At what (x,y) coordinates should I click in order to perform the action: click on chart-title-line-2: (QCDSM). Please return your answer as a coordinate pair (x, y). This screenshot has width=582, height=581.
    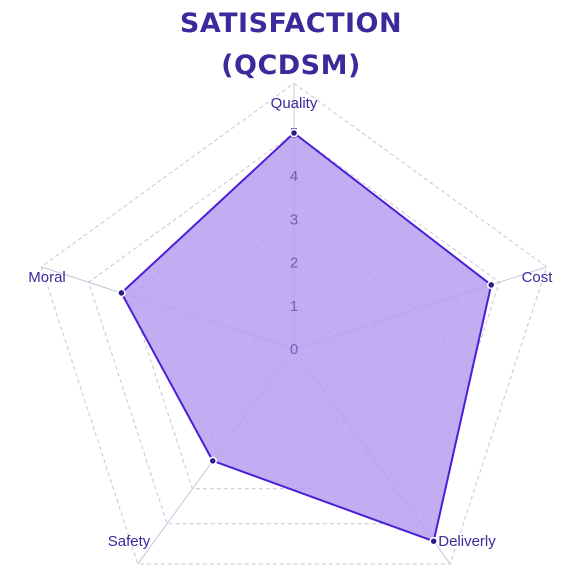
    Looking at the image, I should click on (291, 65).